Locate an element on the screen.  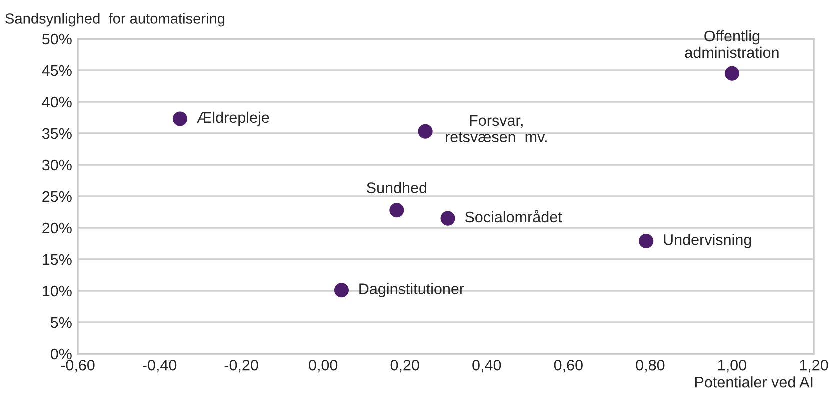
x-tick-label: 0,20 is located at coordinates (405, 366).